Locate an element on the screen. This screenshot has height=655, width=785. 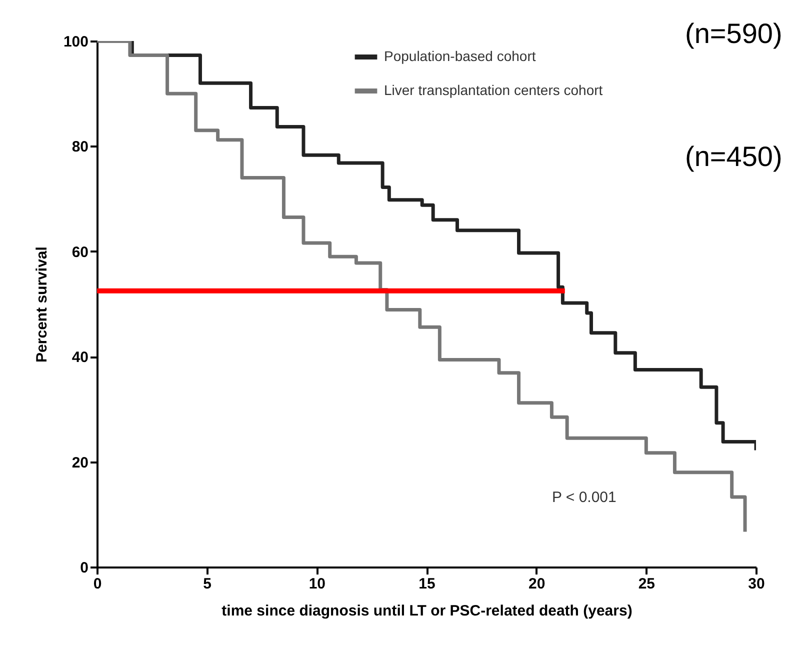
annotation: (n=450) is located at coordinates (733, 156).